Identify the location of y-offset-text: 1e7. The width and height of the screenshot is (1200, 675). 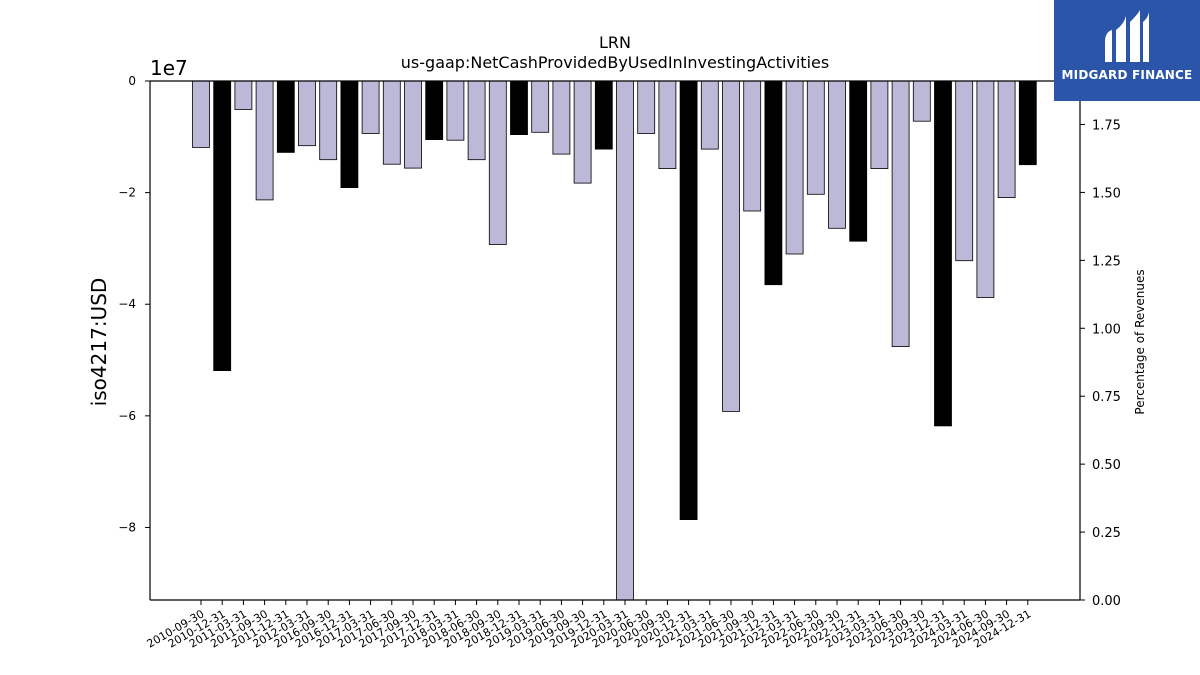
(169, 68).